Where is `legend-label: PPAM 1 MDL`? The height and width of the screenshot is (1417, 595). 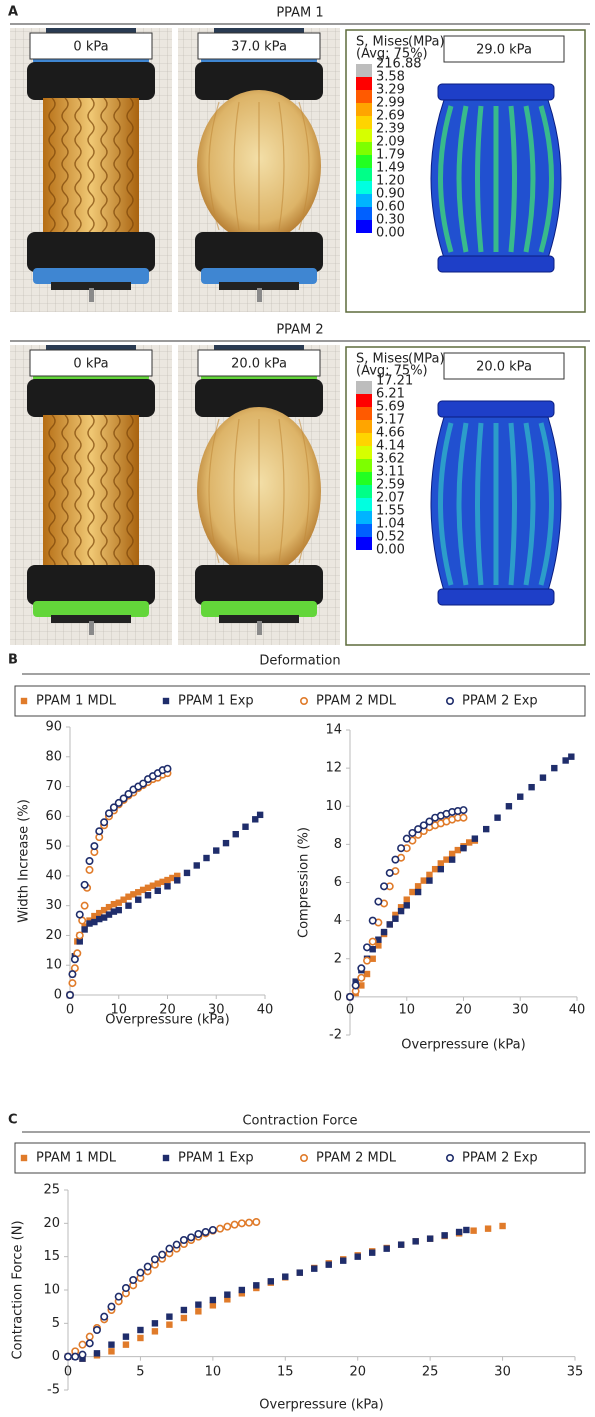 legend-label: PPAM 1 MDL is located at coordinates (76, 1158).